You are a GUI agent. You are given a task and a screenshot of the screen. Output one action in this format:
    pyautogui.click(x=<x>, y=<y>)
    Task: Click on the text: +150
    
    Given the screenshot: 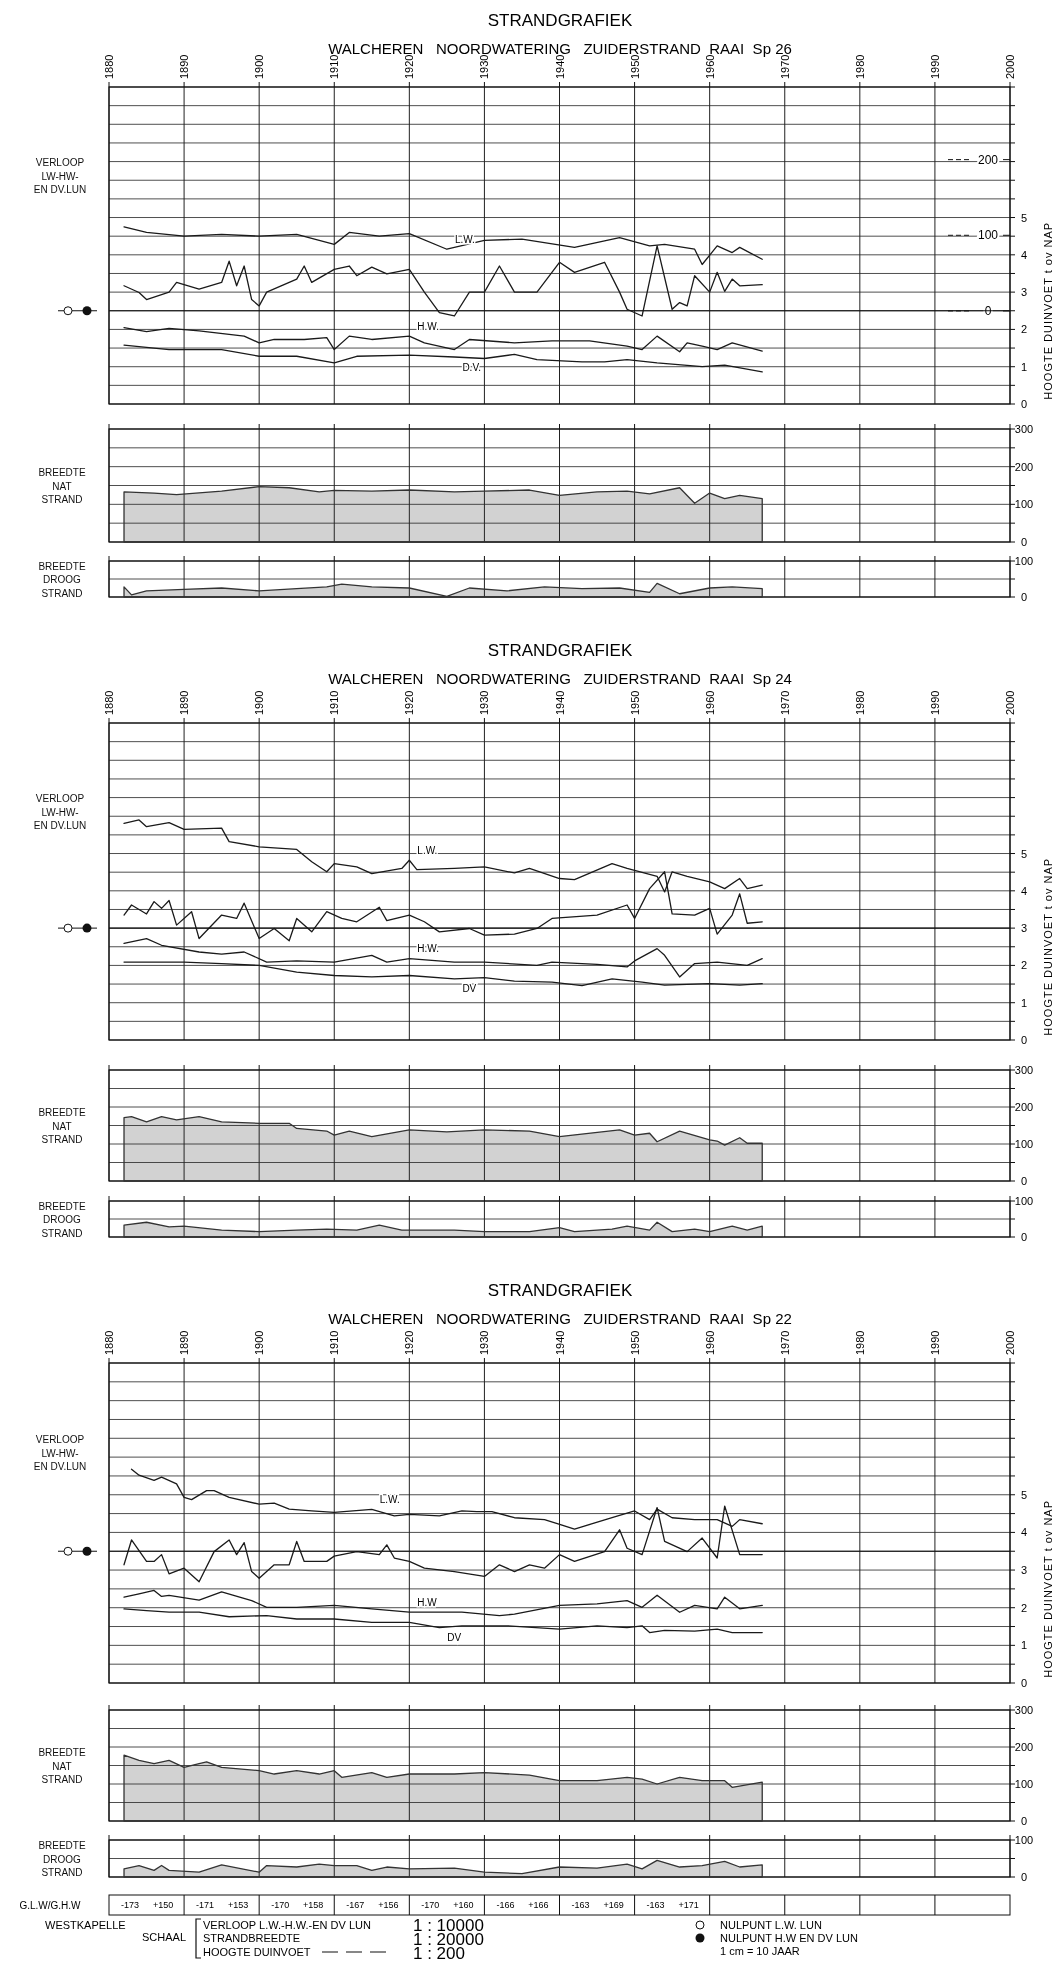 What is the action you would take?
    pyautogui.click(x=163, y=1905)
    